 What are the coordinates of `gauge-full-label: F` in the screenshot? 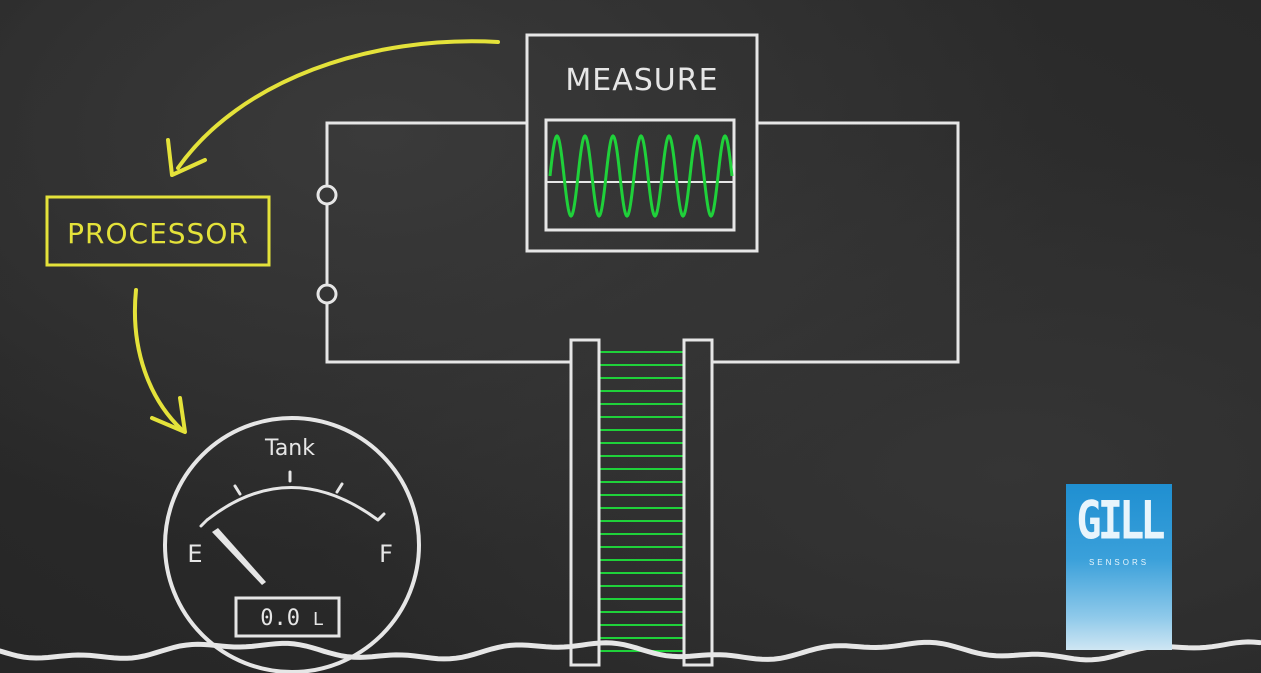 It's located at (386, 554).